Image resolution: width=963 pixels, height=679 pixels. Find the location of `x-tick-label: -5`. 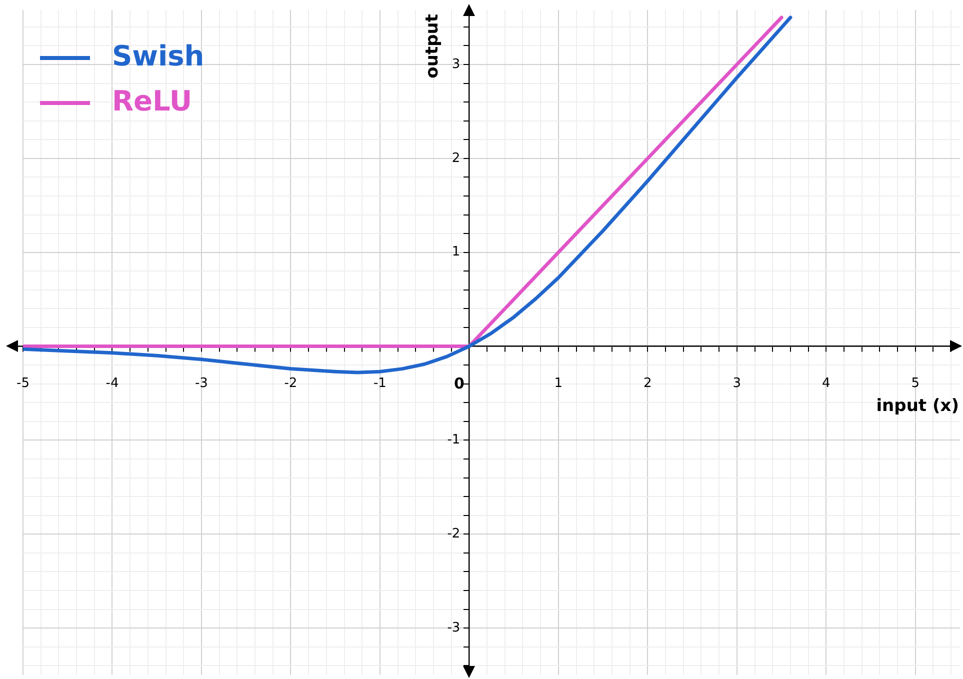

x-tick-label: -5 is located at coordinates (23, 384).